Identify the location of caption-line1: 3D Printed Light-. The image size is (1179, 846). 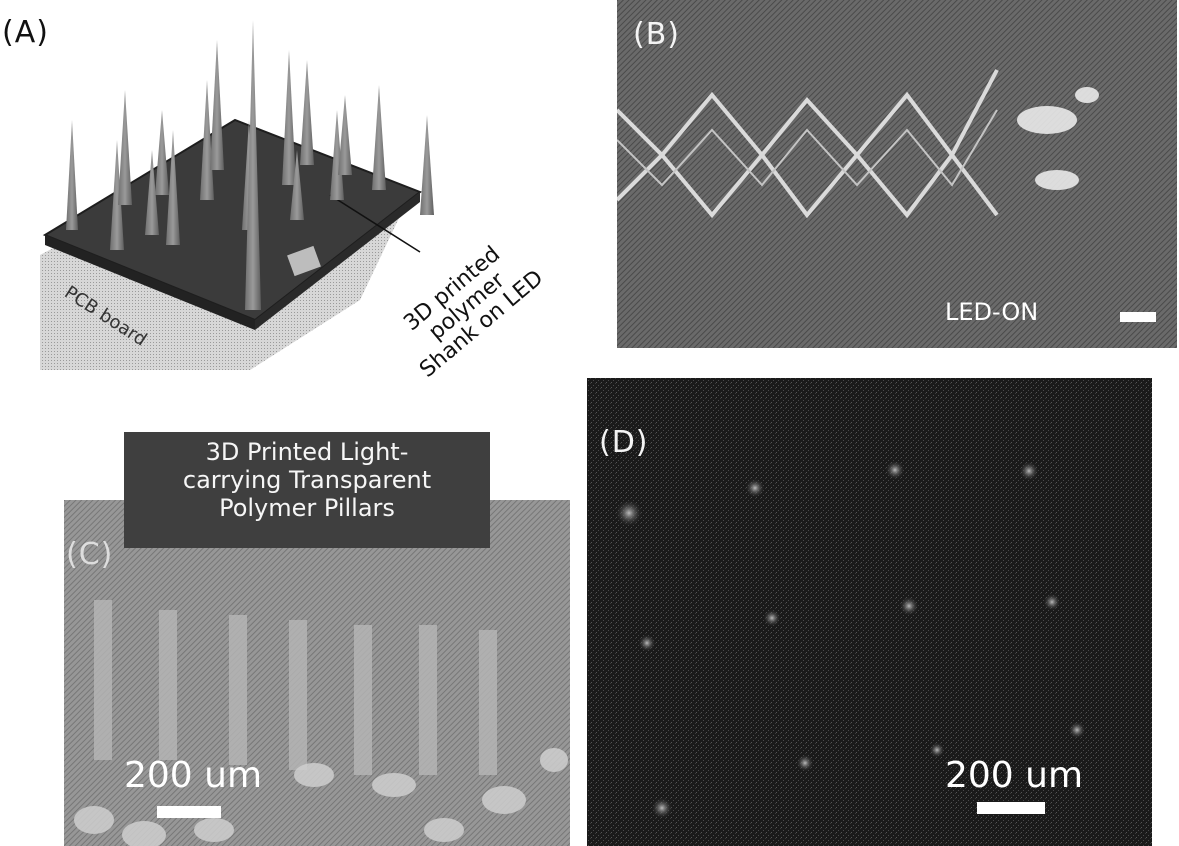
(307, 452).